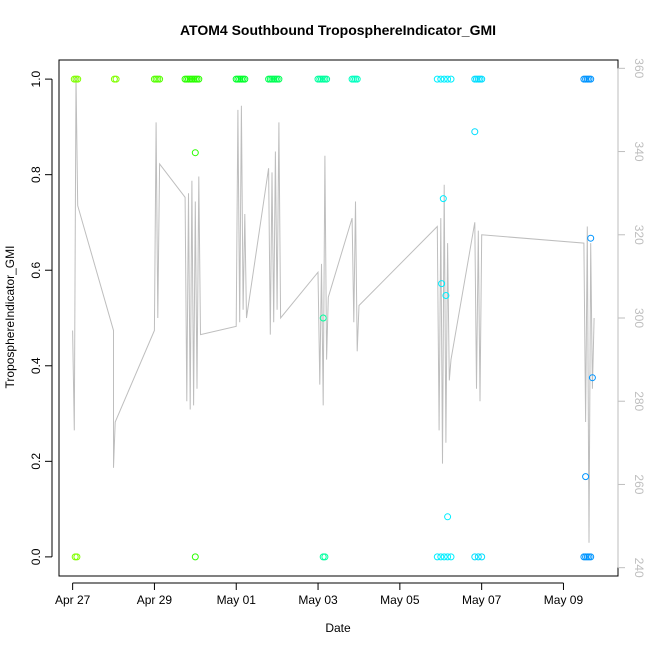 This screenshot has height=655, width=650. What do you see at coordinates (155, 600) in the screenshot?
I see `x-tick-label: Apr 29` at bounding box center [155, 600].